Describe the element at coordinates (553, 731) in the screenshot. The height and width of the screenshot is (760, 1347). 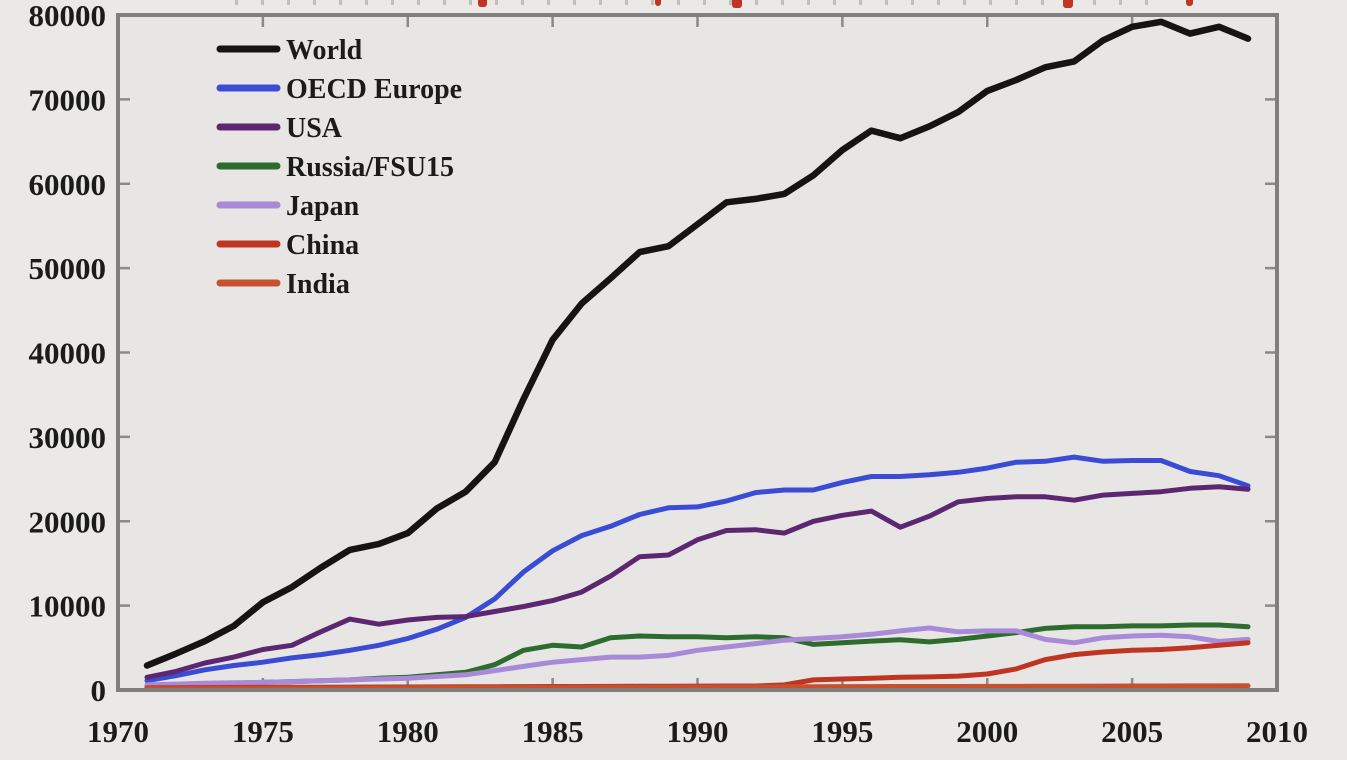
I see `x-tick-label-1985: 1985` at that location.